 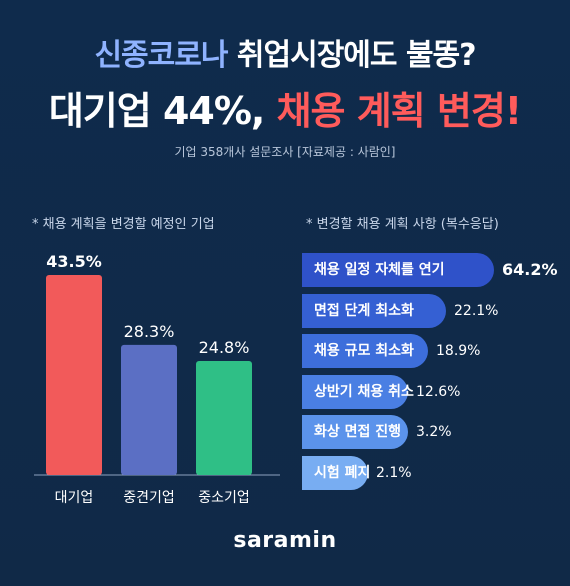 What do you see at coordinates (74, 261) in the screenshot?
I see `bar-value-label-1: 43.5%` at bounding box center [74, 261].